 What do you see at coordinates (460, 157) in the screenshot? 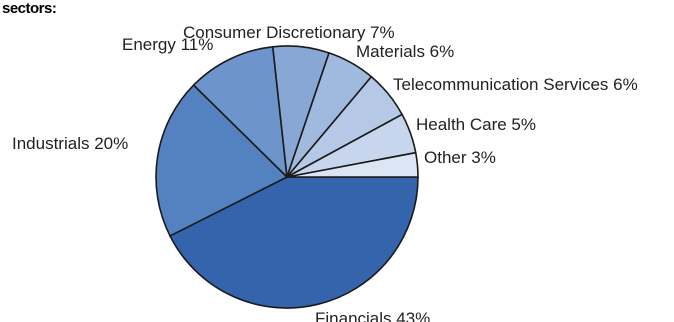
I see `pie-label-other: Other 3%` at bounding box center [460, 157].